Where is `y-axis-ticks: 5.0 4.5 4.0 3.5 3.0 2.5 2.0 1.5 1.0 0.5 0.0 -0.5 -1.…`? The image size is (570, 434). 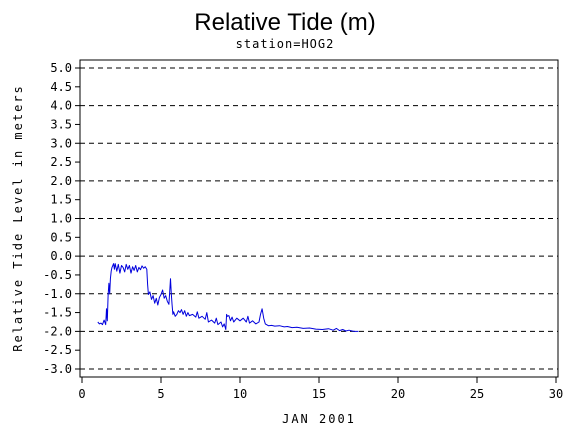
y-axis-ticks: 5.0 4.5 4.0 3.5 3.0 2.5 2.0 1.5 1.0 0.5 0.0 -0.5 -1.… is located at coordinates (61, 218).